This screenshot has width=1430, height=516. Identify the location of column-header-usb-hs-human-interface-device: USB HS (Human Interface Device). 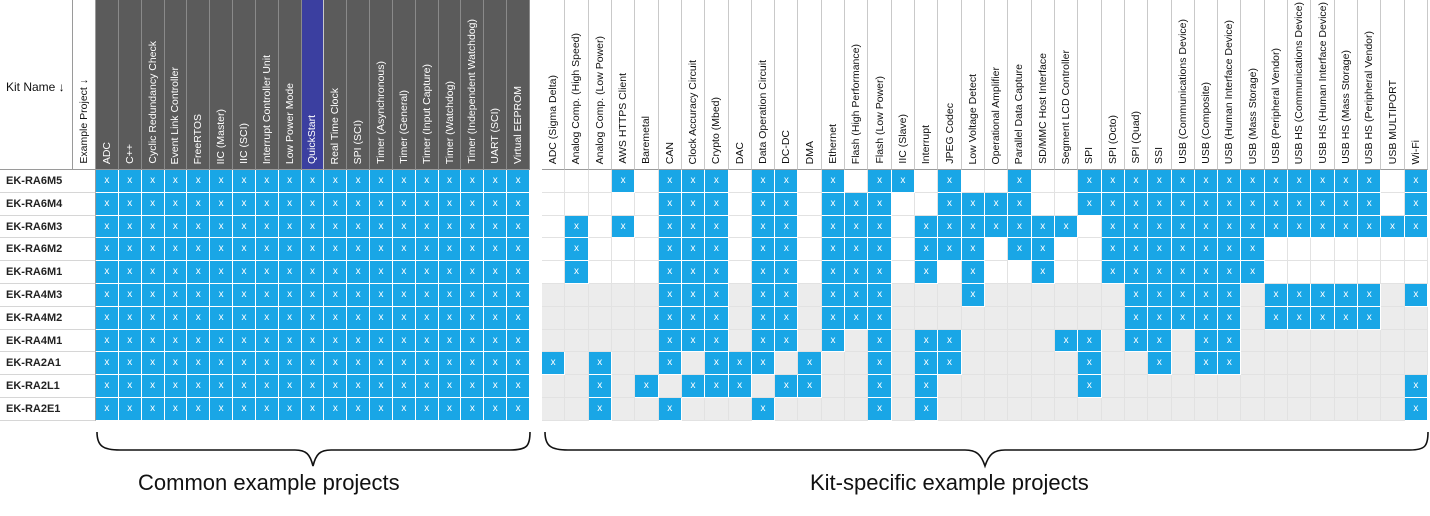
(1323, 85).